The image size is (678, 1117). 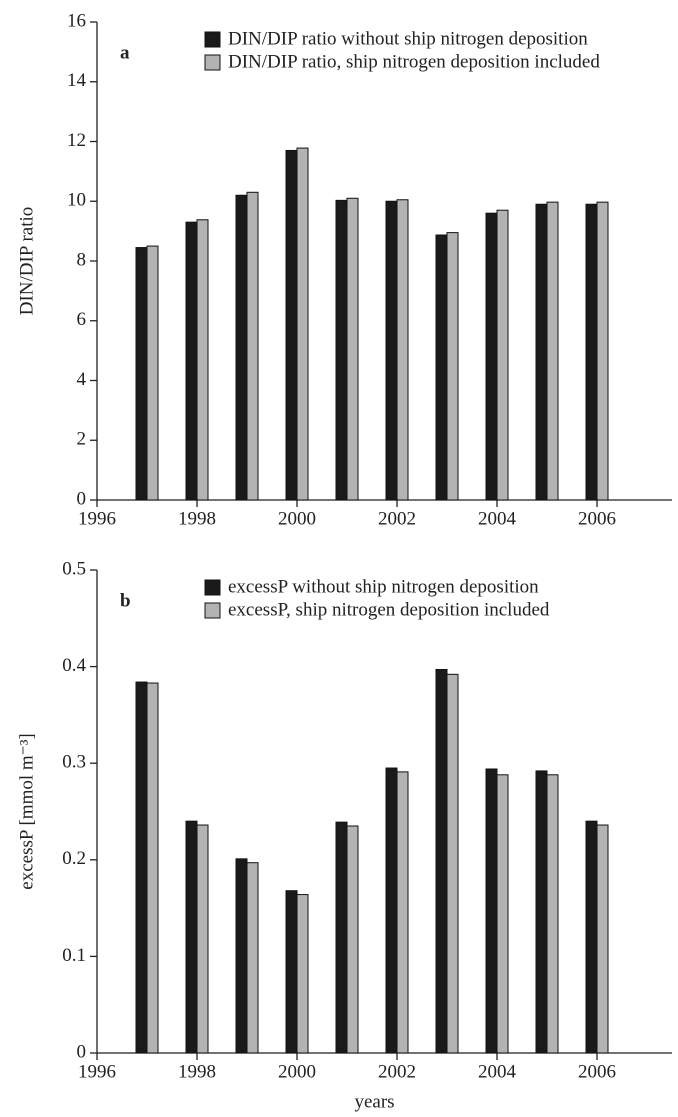 I want to click on y-axis-label: excessP [mmol m⁻³], so click(x=26, y=811).